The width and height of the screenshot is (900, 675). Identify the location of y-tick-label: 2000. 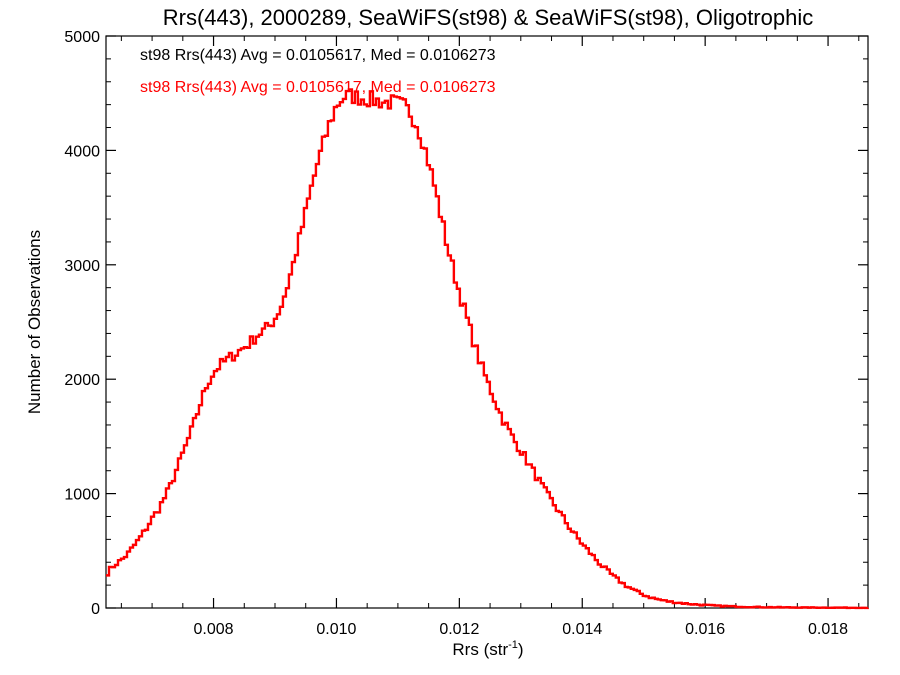
(82, 380).